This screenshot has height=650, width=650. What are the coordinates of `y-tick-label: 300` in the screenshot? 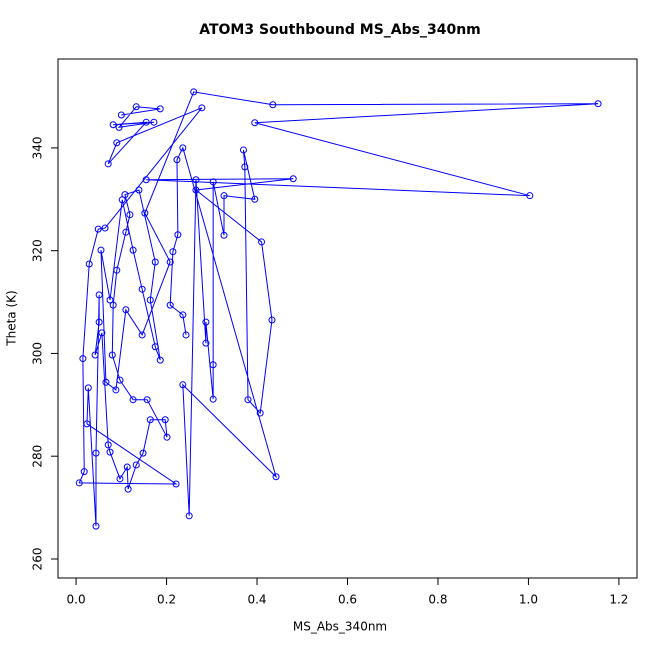 It's located at (38, 353).